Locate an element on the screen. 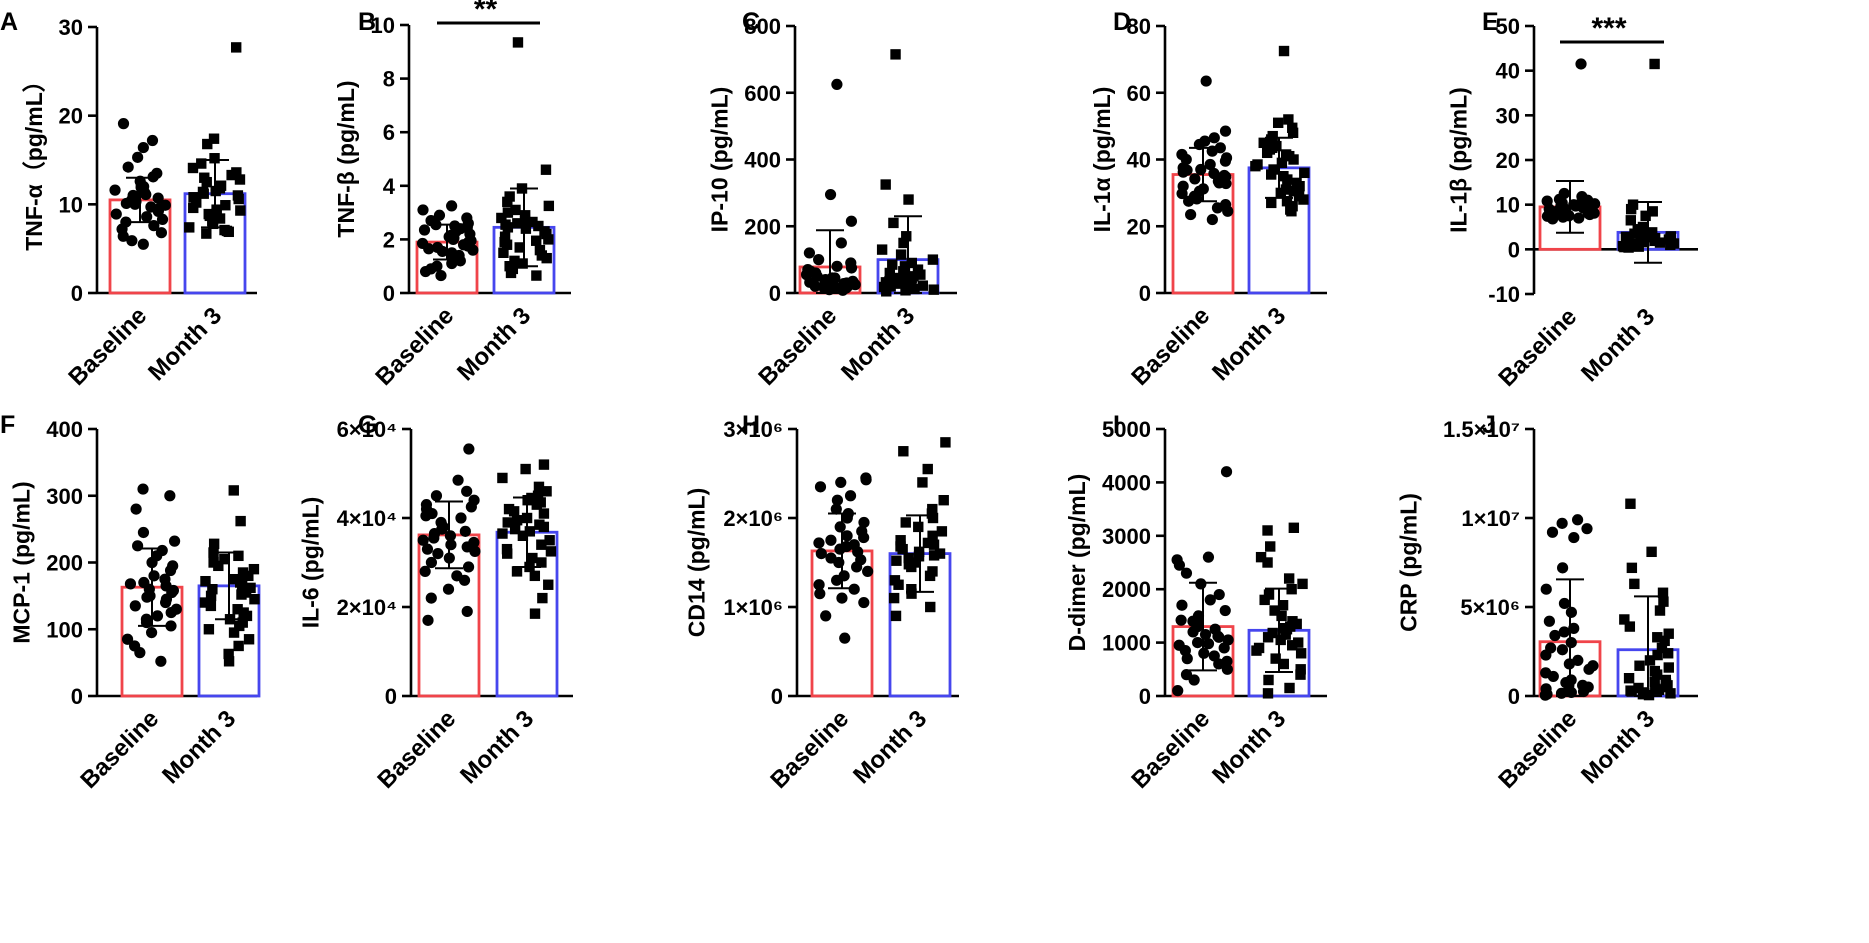 The image size is (1869, 943). panel-letter: A is located at coordinates (9, 22).